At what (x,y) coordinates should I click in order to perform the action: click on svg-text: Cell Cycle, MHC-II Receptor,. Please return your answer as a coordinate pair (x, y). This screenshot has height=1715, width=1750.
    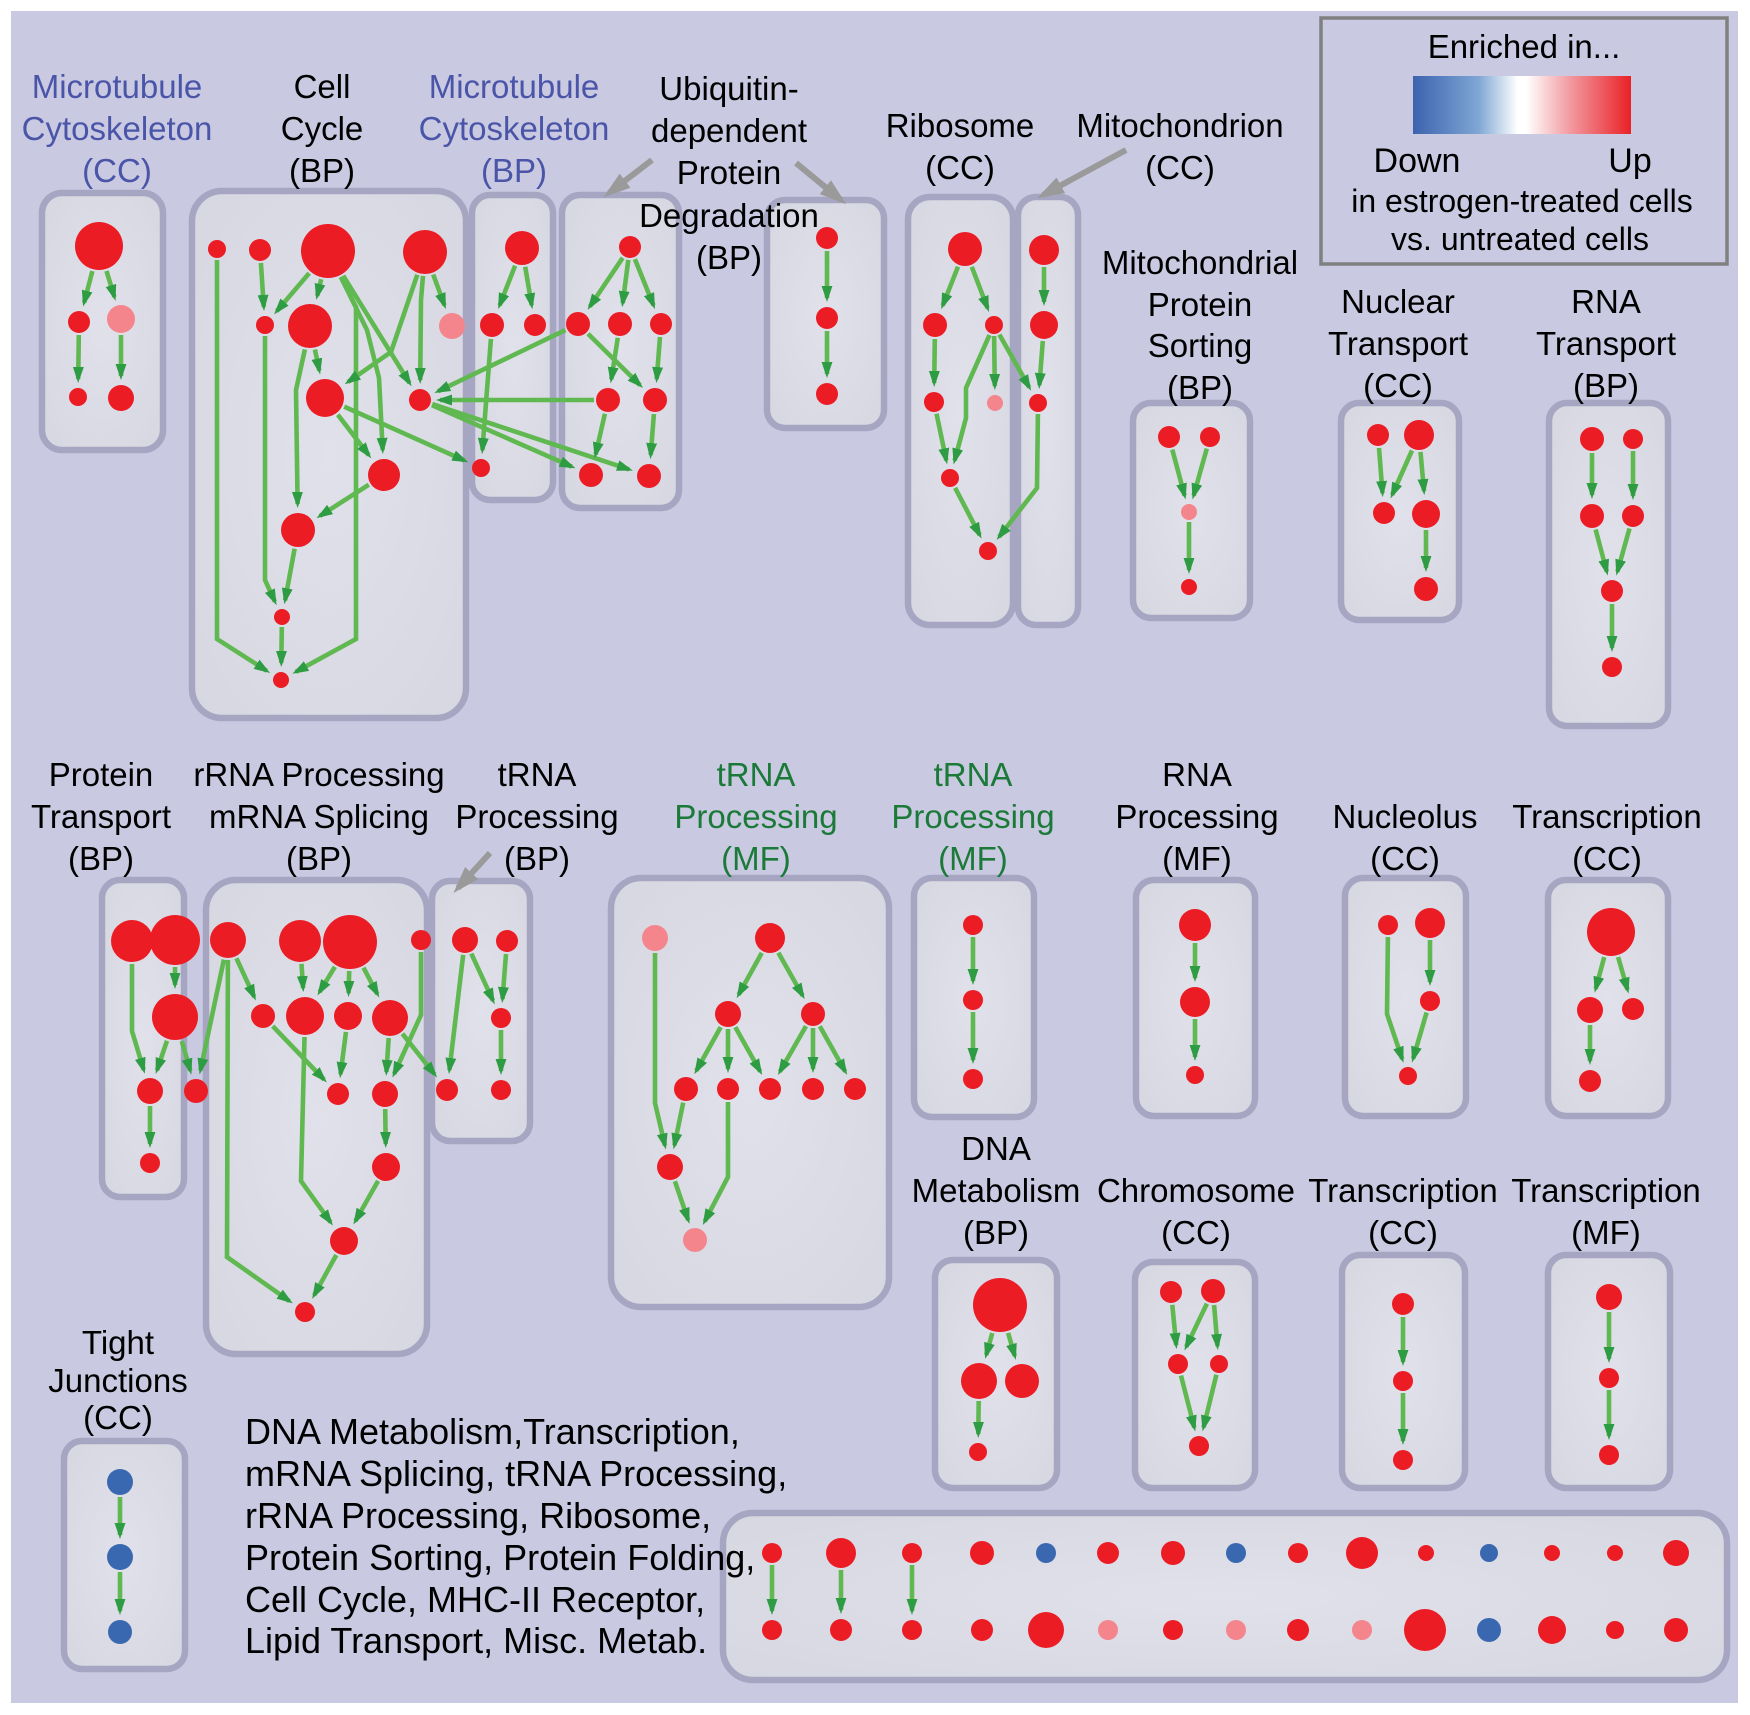
    Looking at the image, I should click on (475, 1599).